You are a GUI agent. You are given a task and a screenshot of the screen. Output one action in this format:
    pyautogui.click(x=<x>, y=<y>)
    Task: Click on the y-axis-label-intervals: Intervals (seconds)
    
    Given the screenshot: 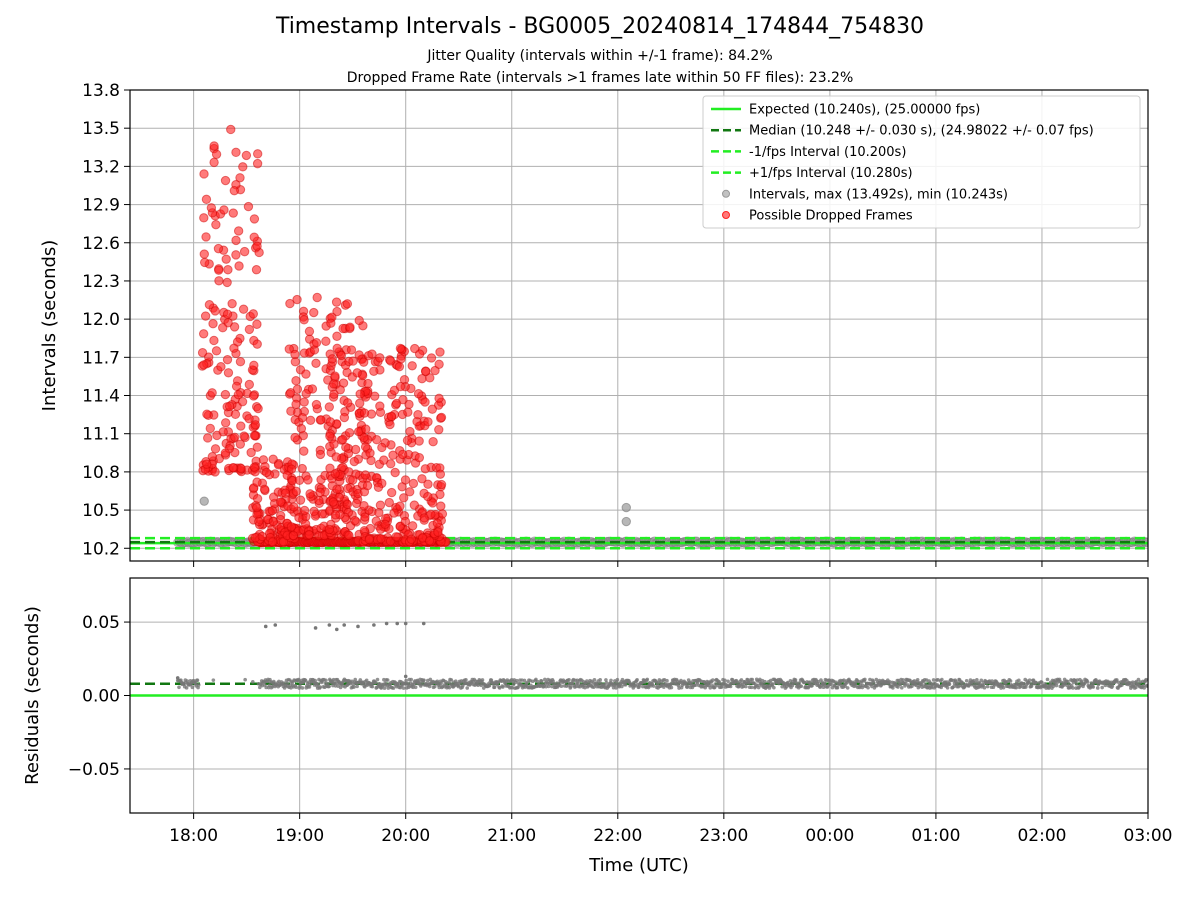 What is the action you would take?
    pyautogui.click(x=49, y=326)
    